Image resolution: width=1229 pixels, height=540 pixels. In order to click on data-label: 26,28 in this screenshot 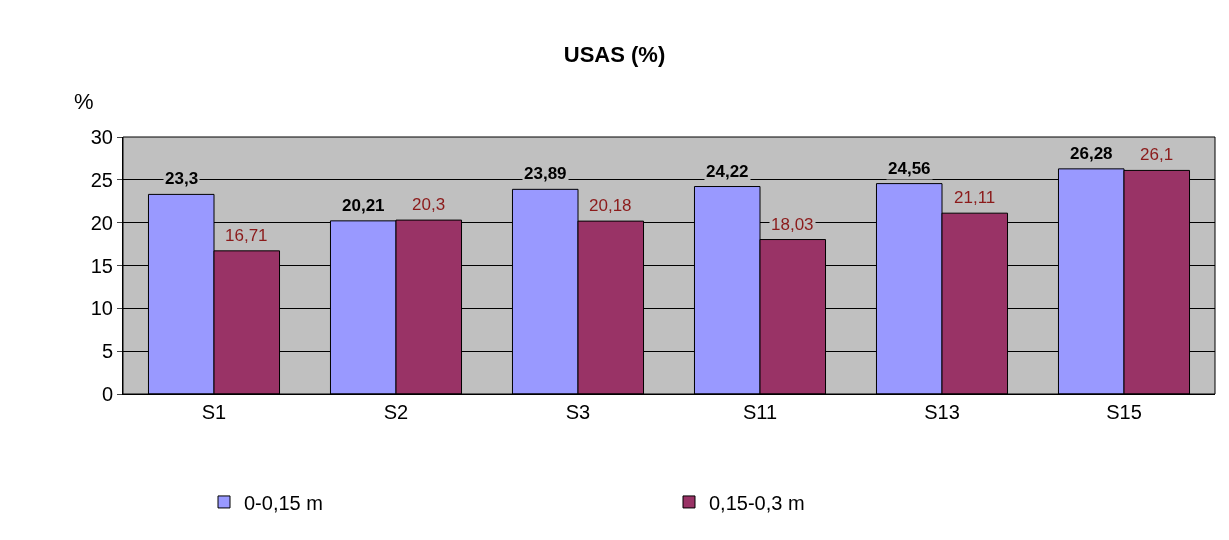, I will do `click(1091, 153)`.